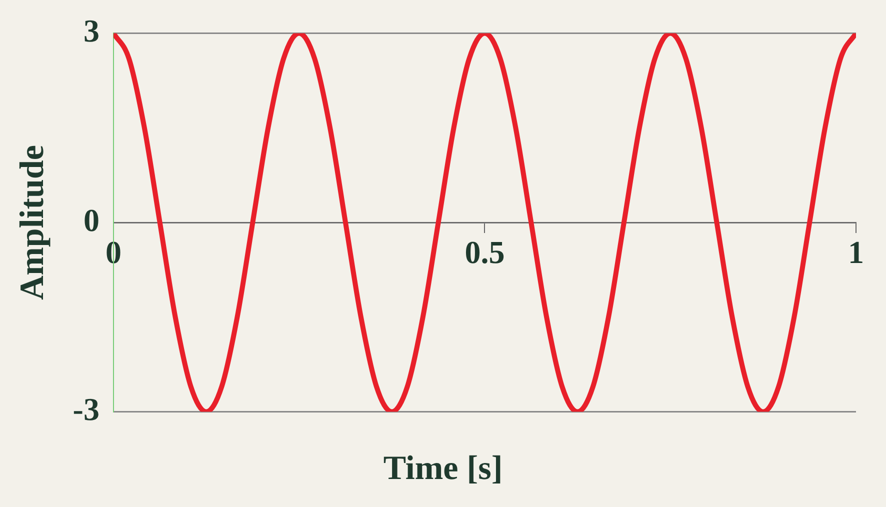  What do you see at coordinates (91, 220) in the screenshot?
I see `y-tick-label: 0` at bounding box center [91, 220].